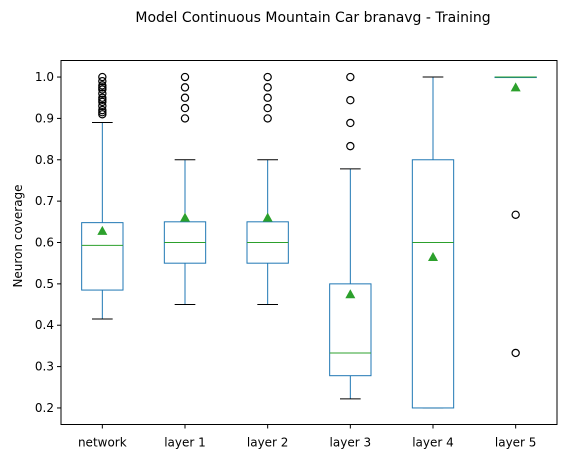 This screenshot has width=567, height=461. Describe the element at coordinates (44, 160) in the screenshot. I see `y-tick-label: 0.8` at that location.